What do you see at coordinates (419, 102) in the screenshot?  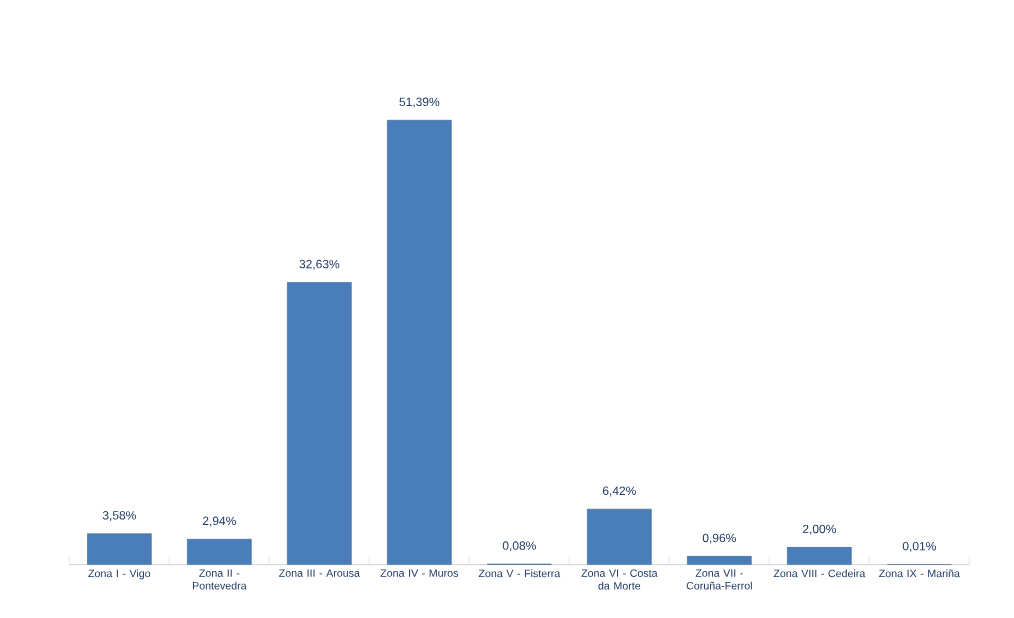 I see `data-label: 51,39%` at bounding box center [419, 102].